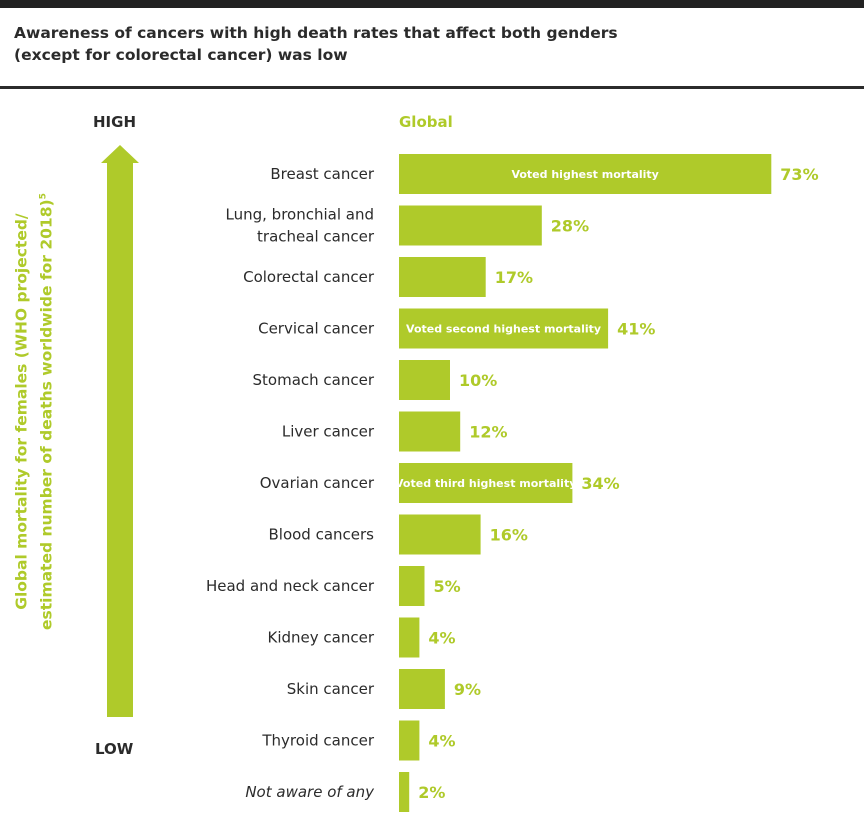 The height and width of the screenshot is (826, 864). What do you see at coordinates (314, 380) in the screenshot?
I see `category-label-4: Stomach cancer` at bounding box center [314, 380].